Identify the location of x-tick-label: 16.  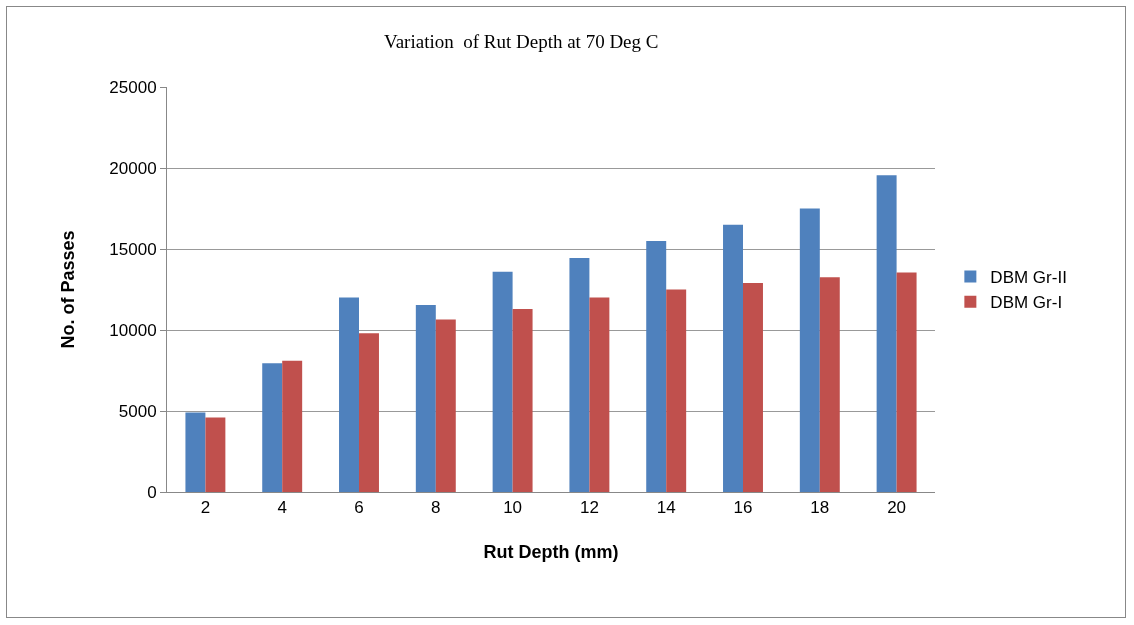
(743, 508).